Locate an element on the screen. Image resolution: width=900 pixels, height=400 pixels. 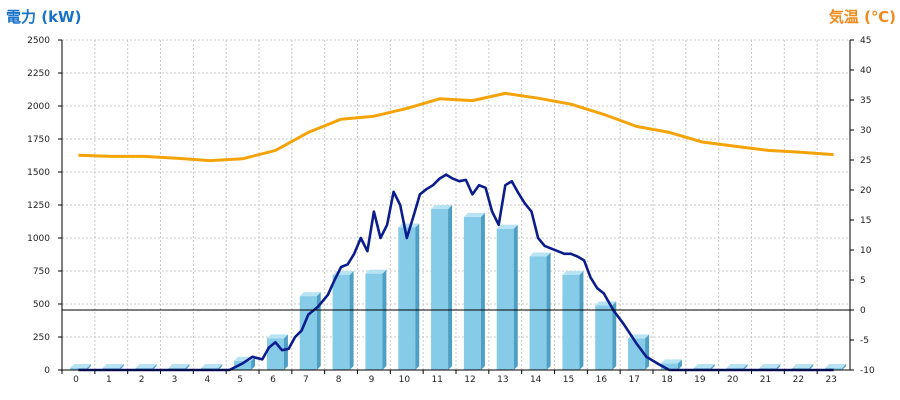
left-tick-label: 1500 is located at coordinates (38, 173).